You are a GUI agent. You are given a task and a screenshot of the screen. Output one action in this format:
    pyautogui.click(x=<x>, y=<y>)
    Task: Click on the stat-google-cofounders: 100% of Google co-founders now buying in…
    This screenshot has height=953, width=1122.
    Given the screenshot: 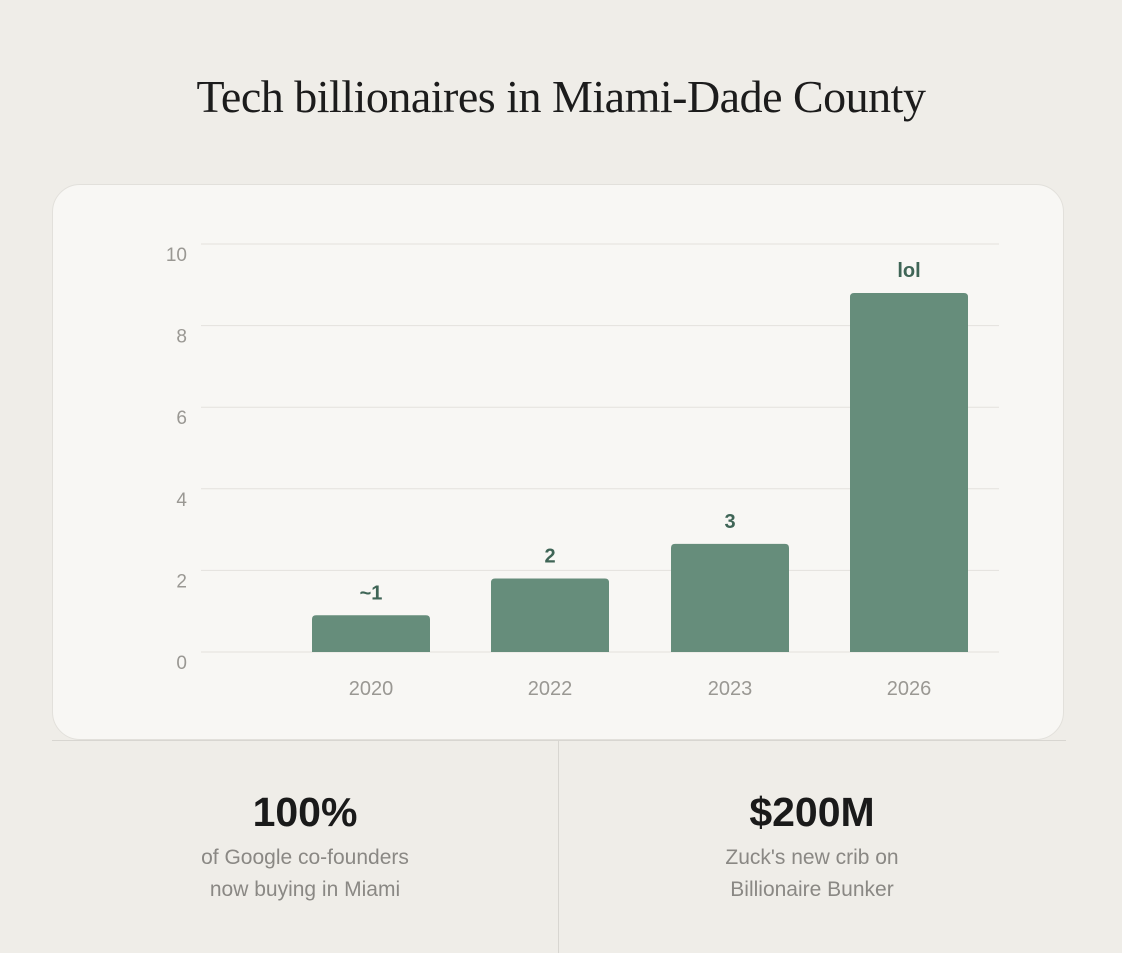 What is the action you would take?
    pyautogui.click(x=305, y=846)
    